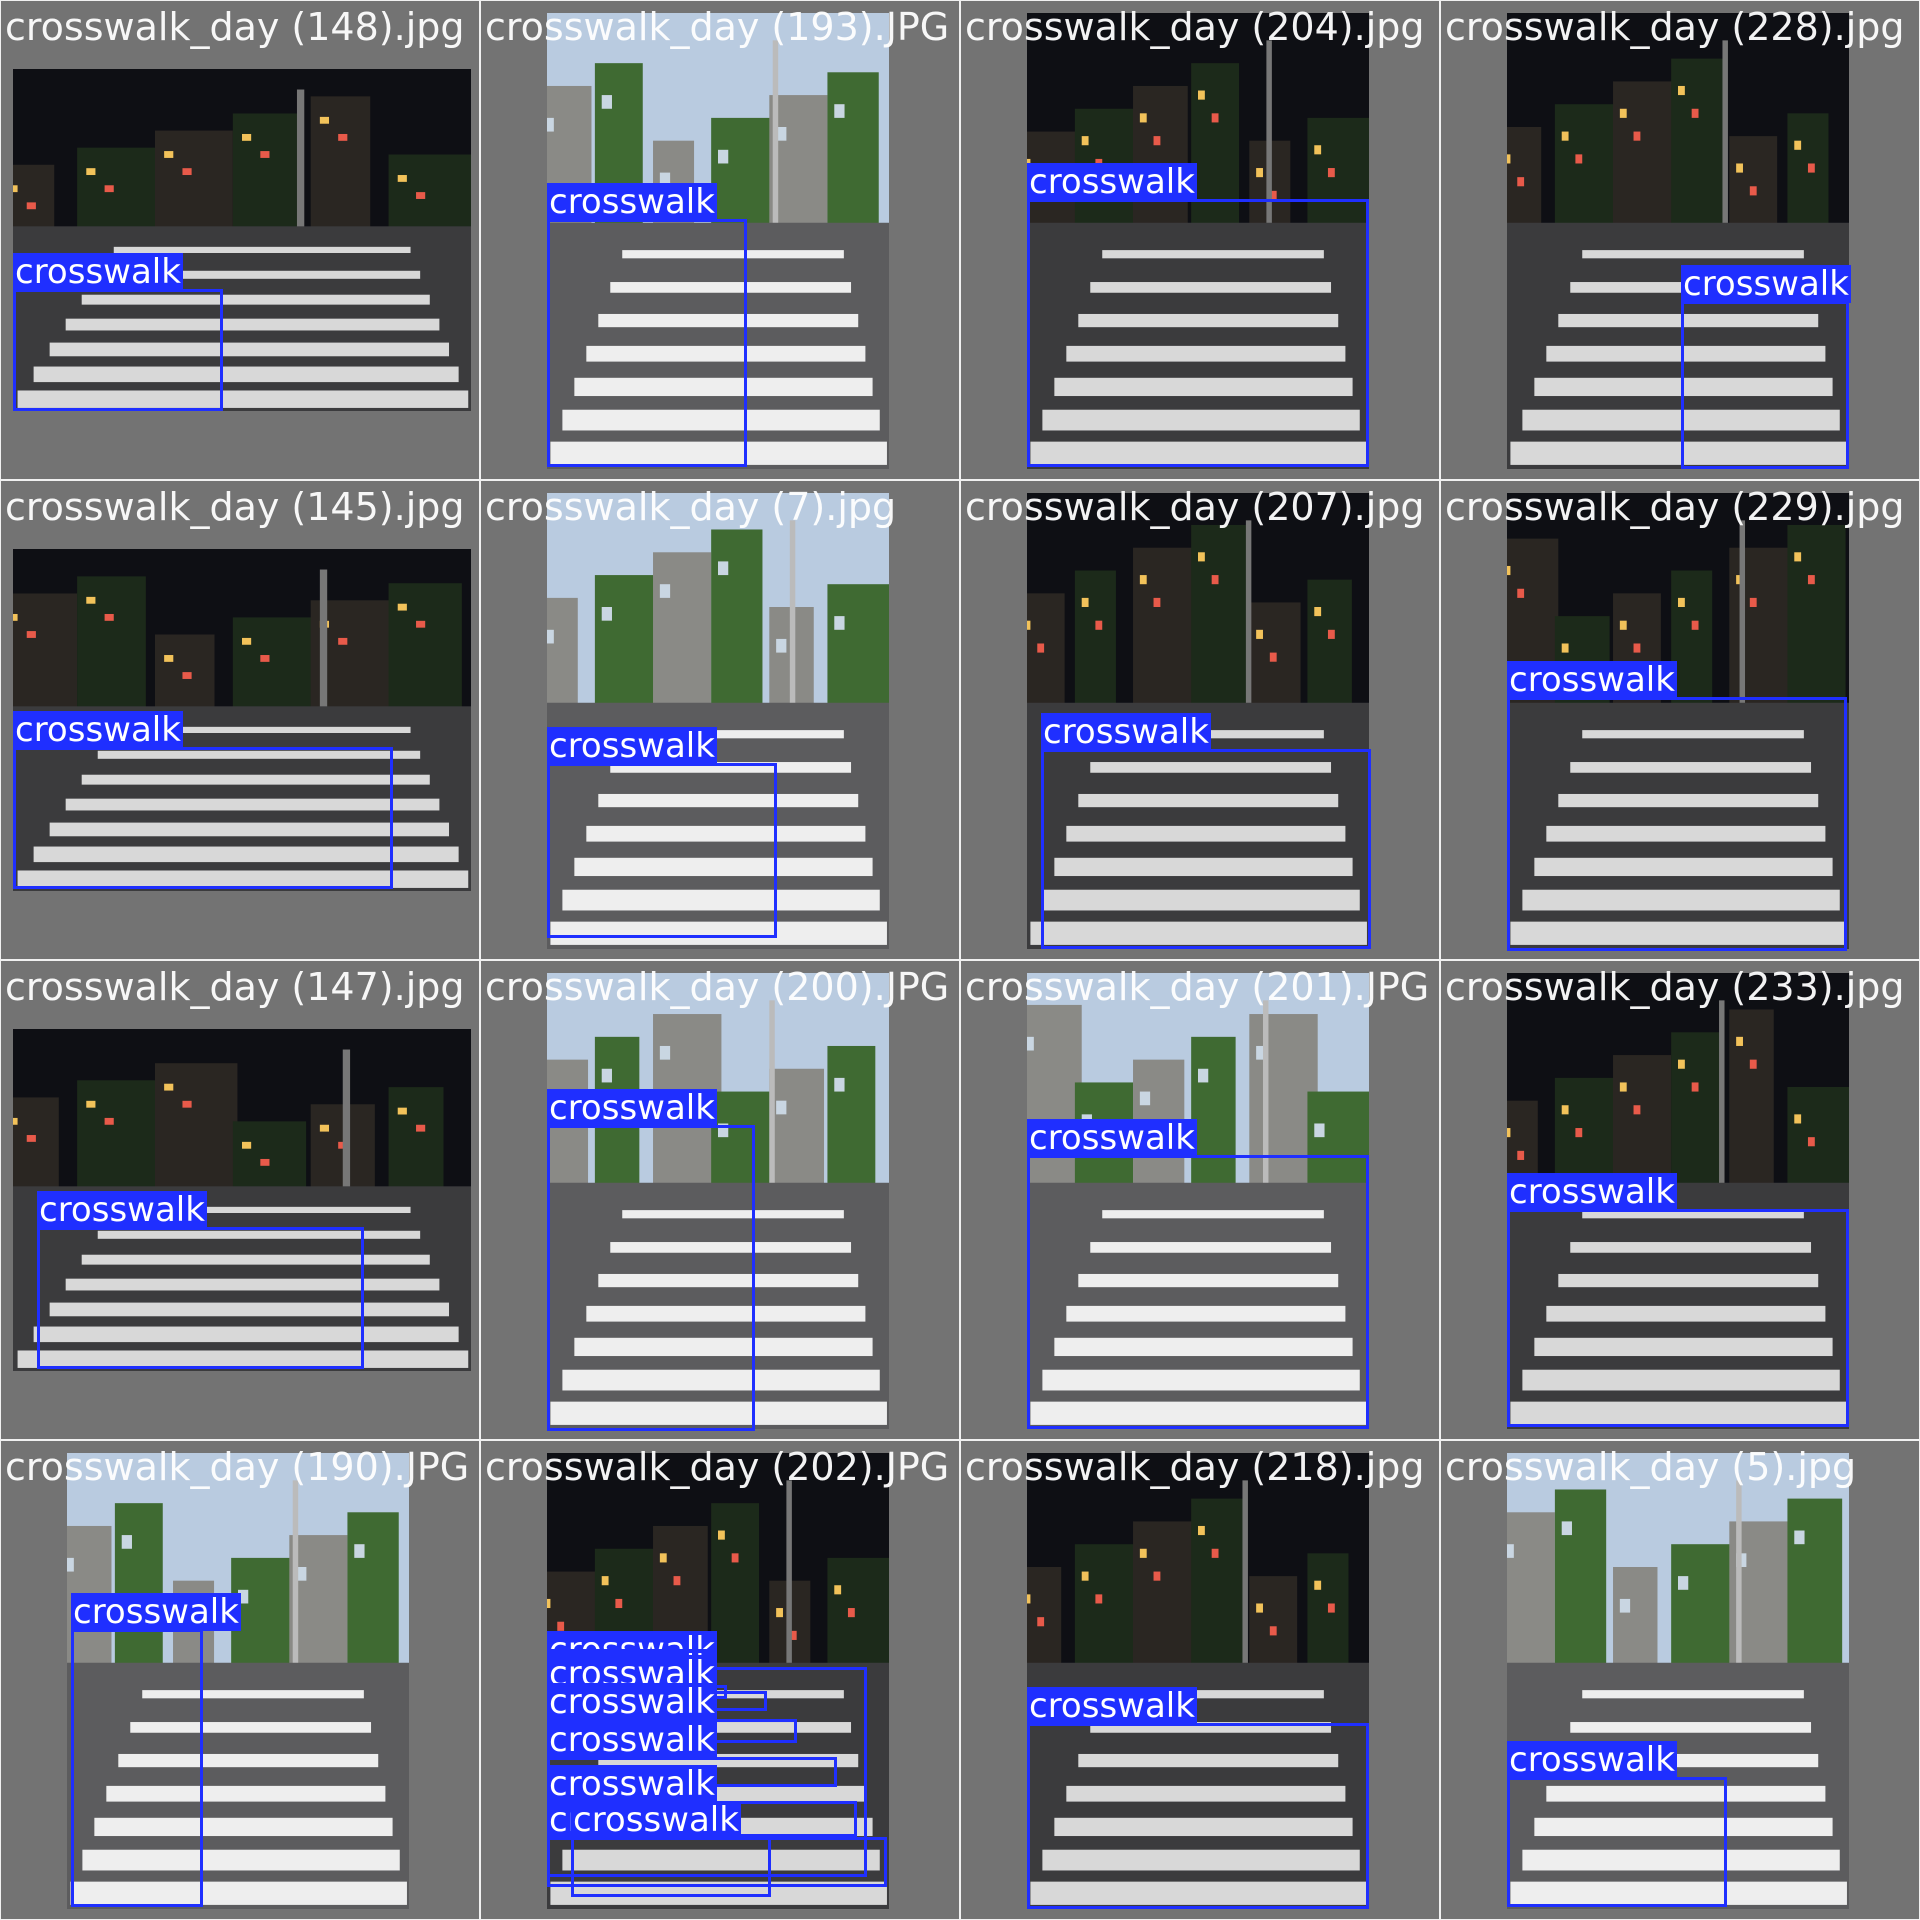  I want to click on image-tile: crosswalk_day (229).jpg crosswalk, so click(1680, 720).